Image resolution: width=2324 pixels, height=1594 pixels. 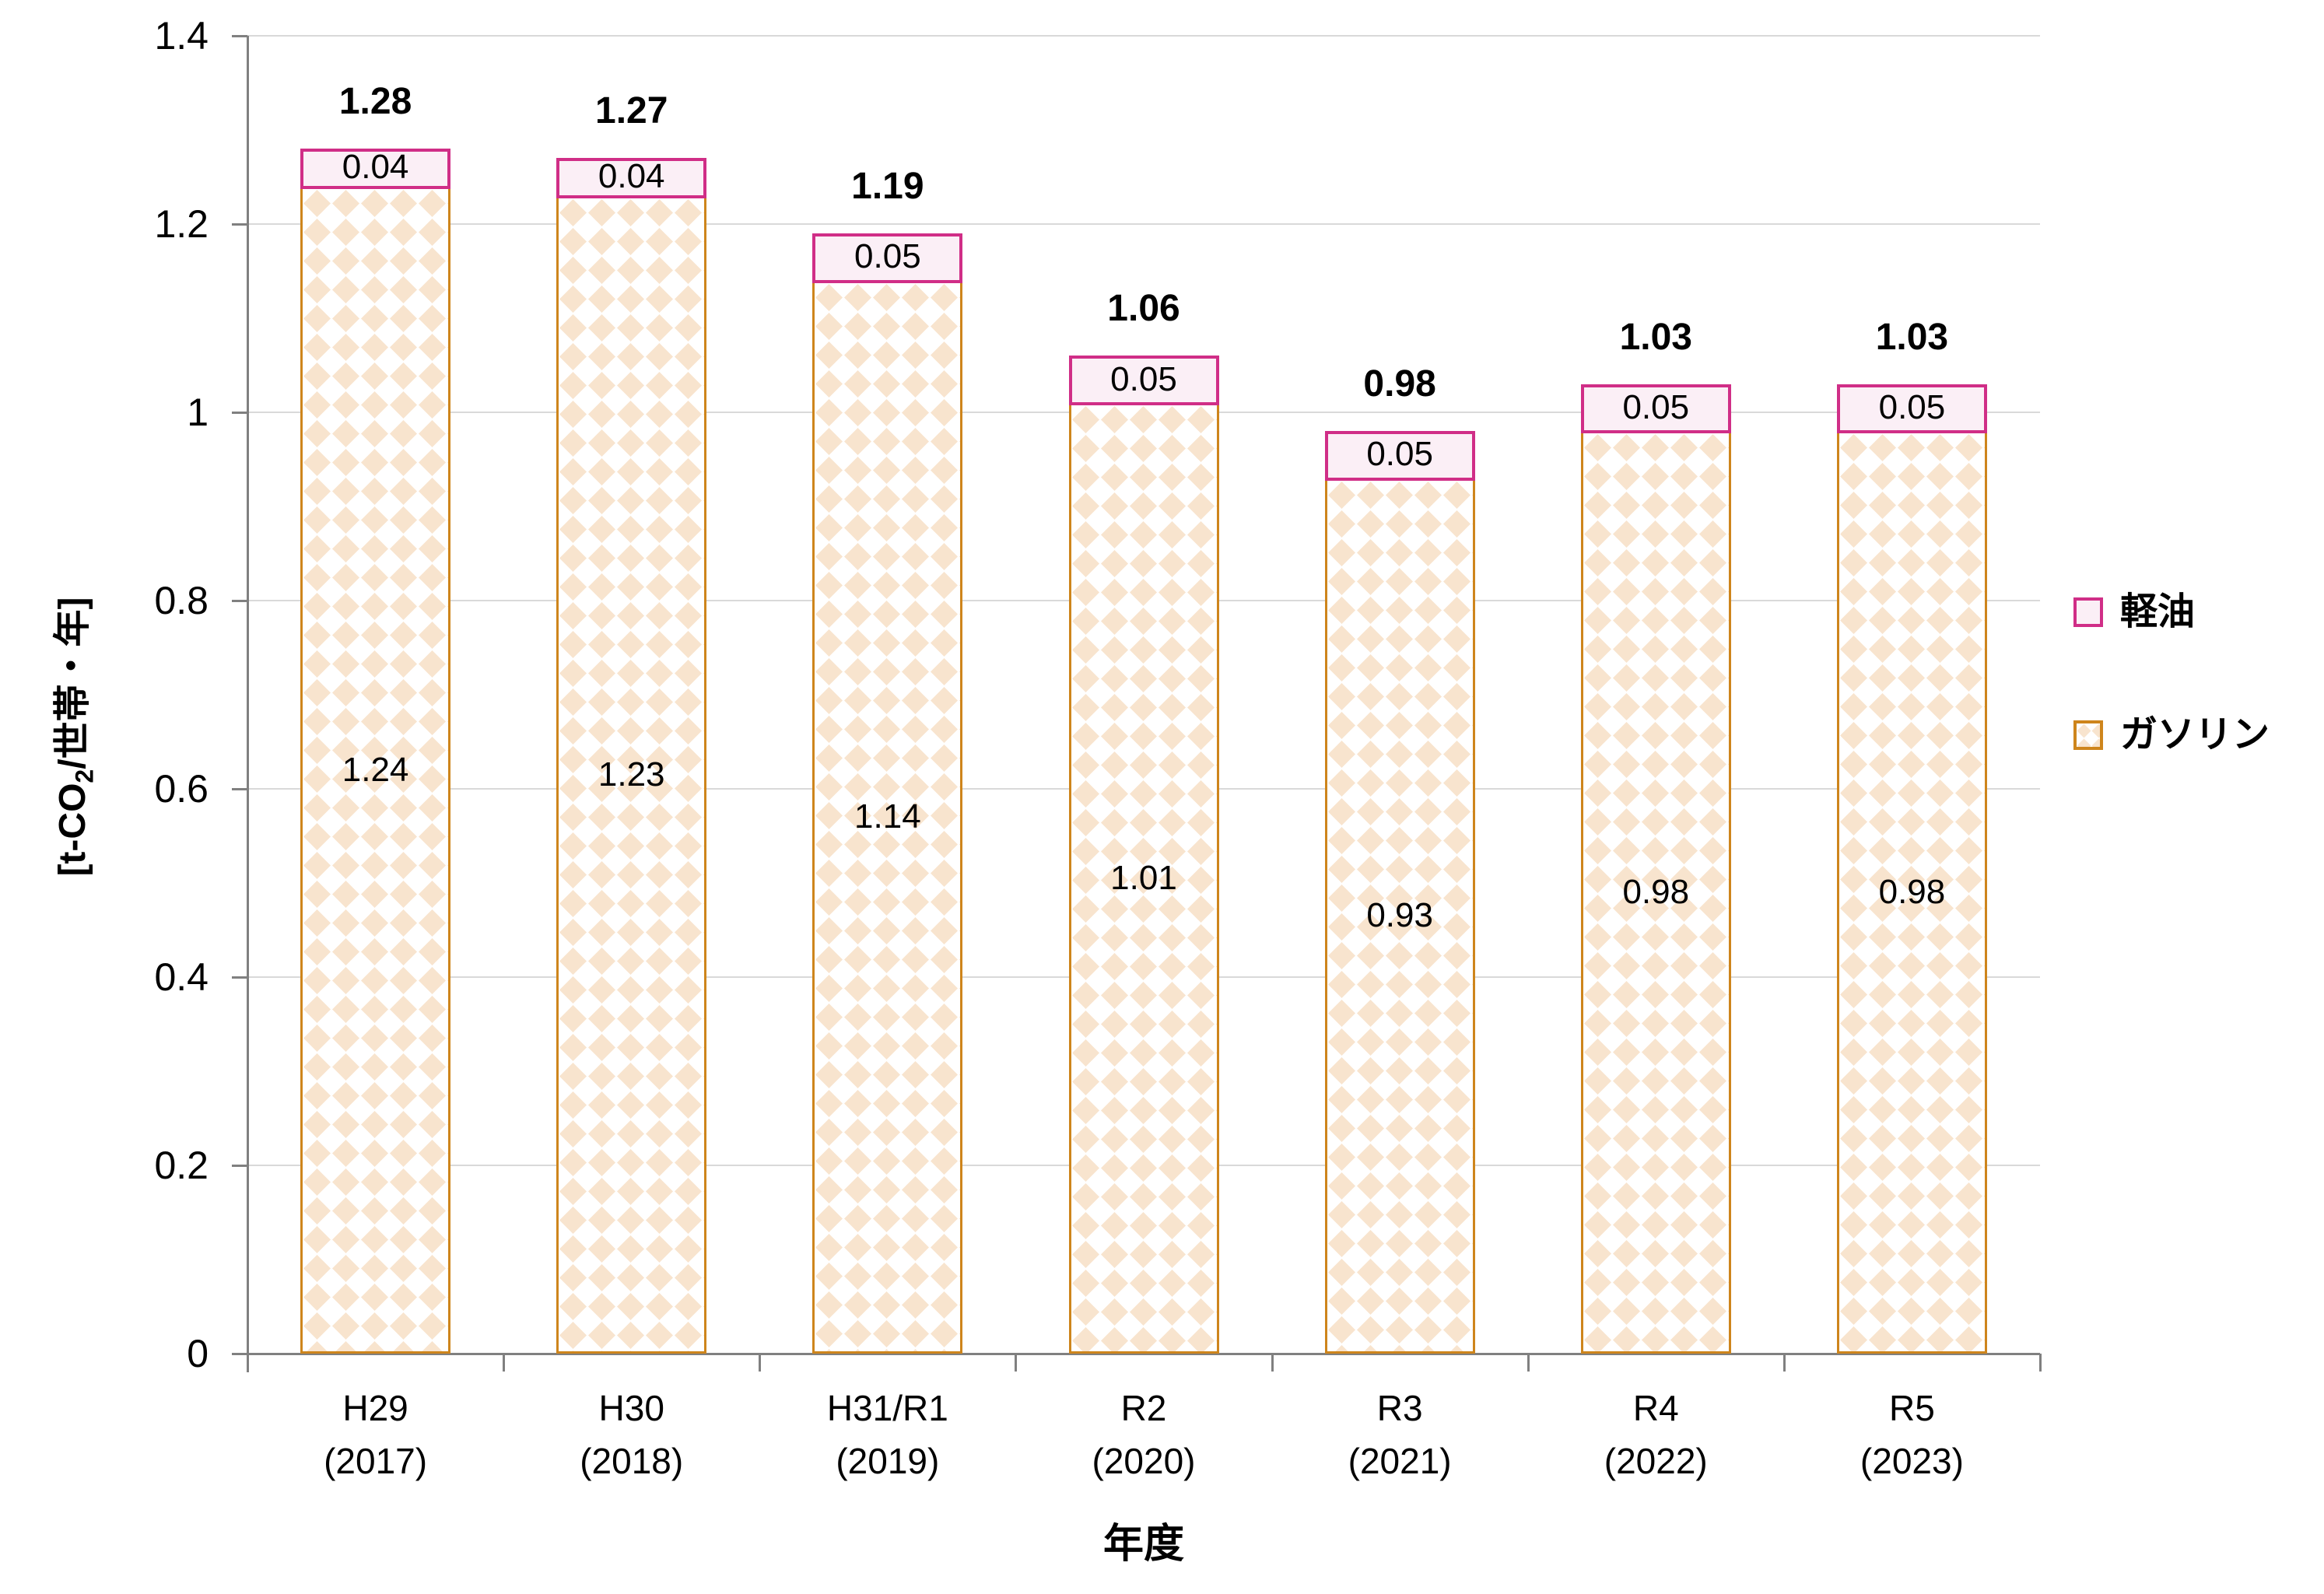 What do you see at coordinates (1655, 1408) in the screenshot?
I see `category-label-era: R4` at bounding box center [1655, 1408].